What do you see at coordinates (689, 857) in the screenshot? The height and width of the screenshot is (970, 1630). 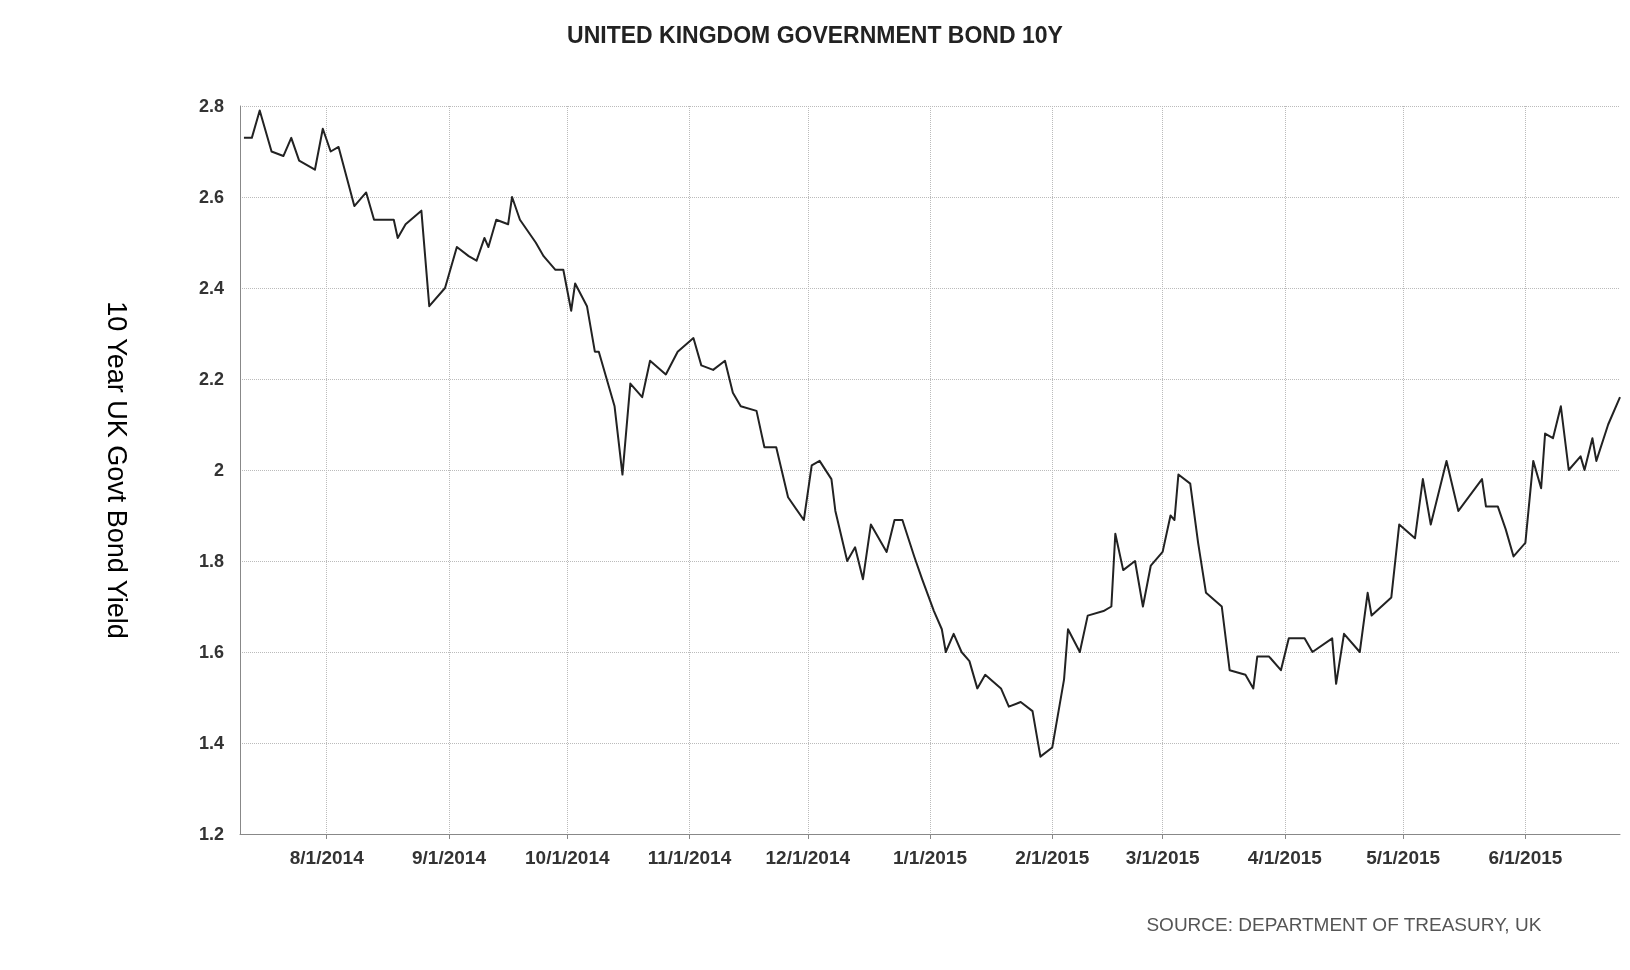 I see `x-tick-label: 11/1/2014` at bounding box center [689, 857].